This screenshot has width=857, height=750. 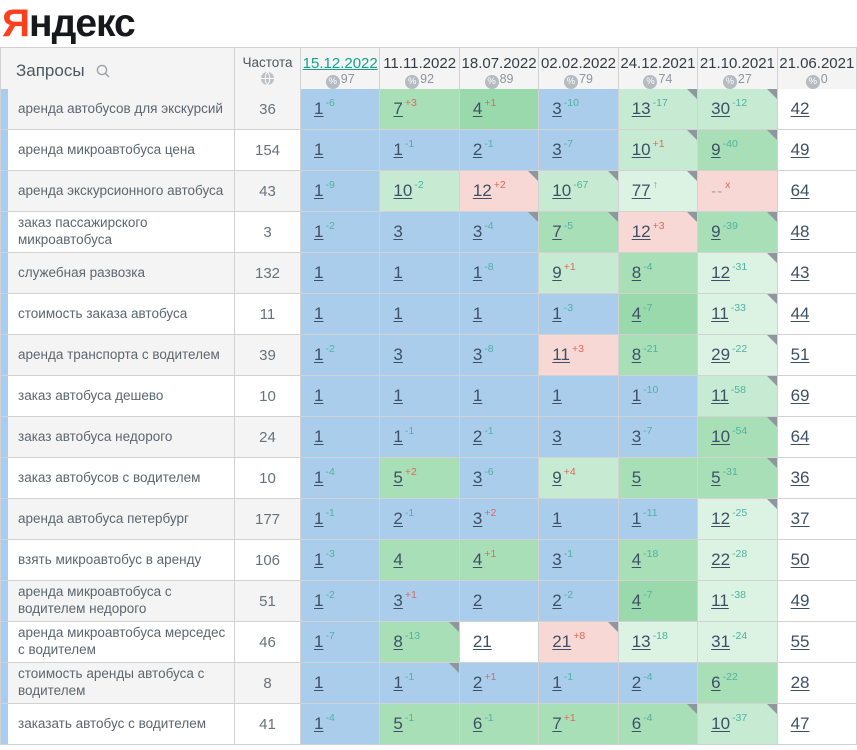 I want to click on date-header-02.02.2022: 02.02.2022% 79, so click(x=579, y=71).